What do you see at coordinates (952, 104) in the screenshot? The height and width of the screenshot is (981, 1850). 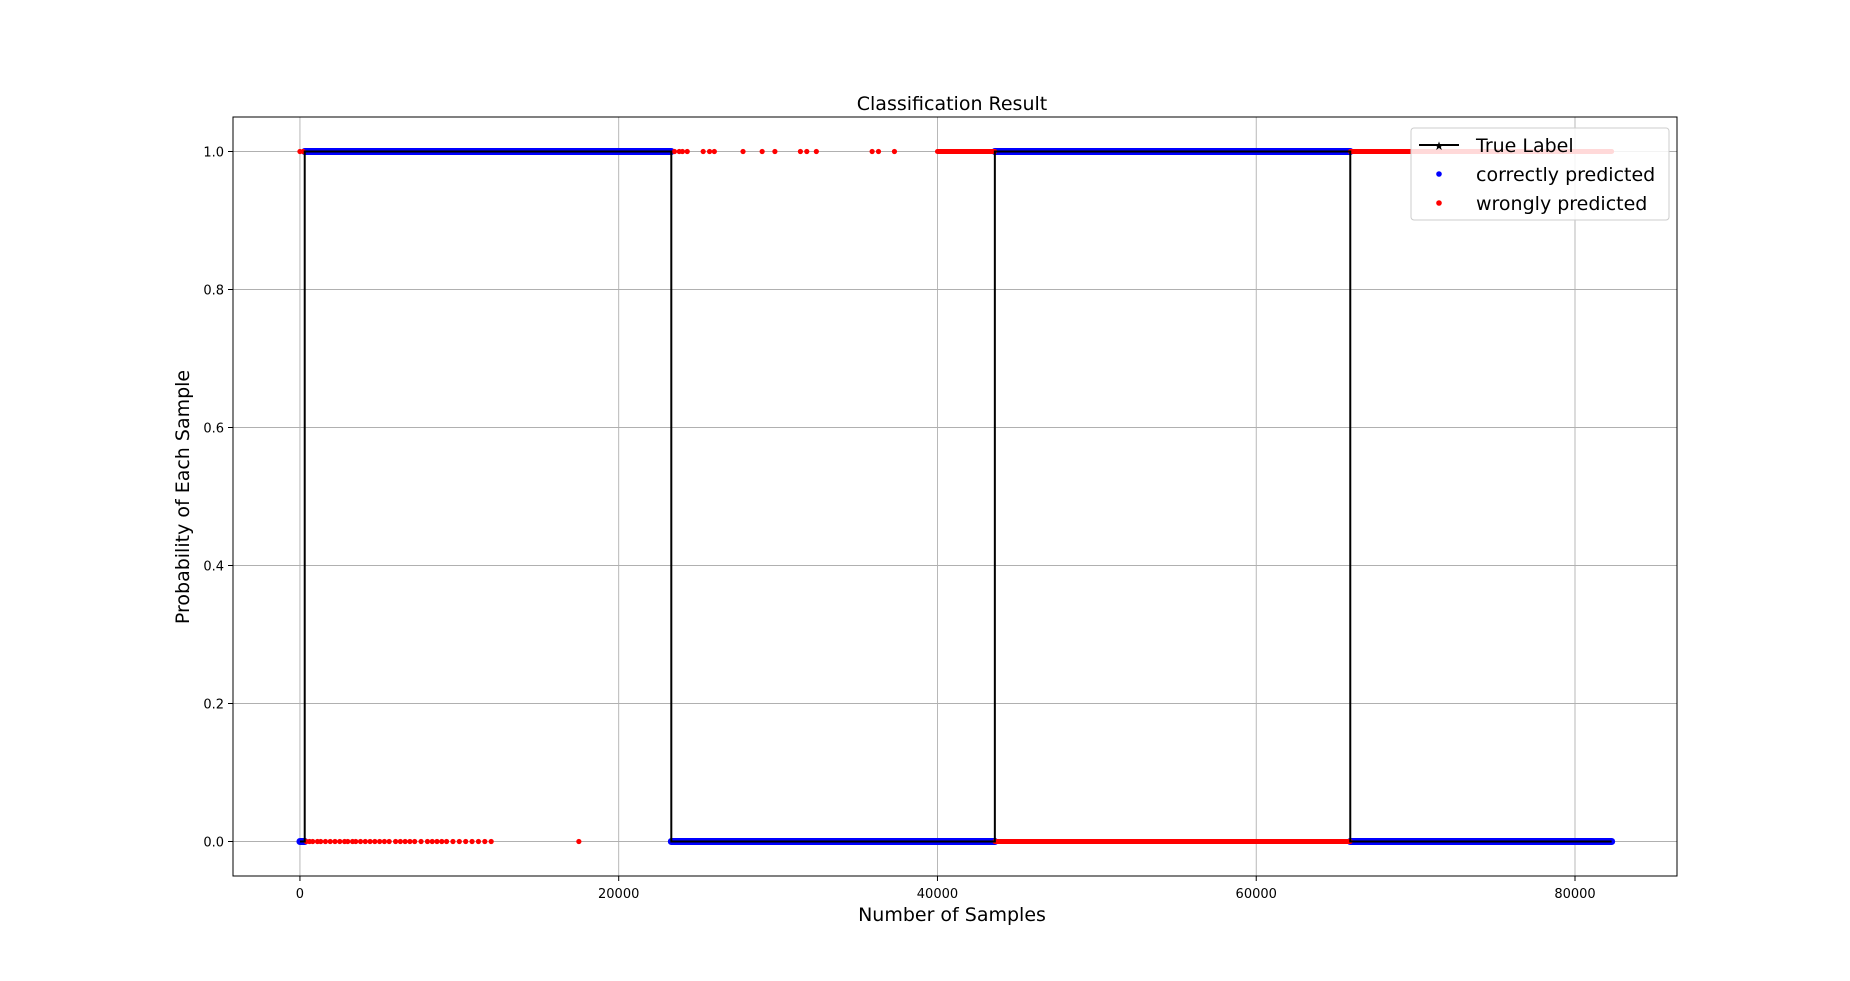 I see `chart-title: Classification Result` at bounding box center [952, 104].